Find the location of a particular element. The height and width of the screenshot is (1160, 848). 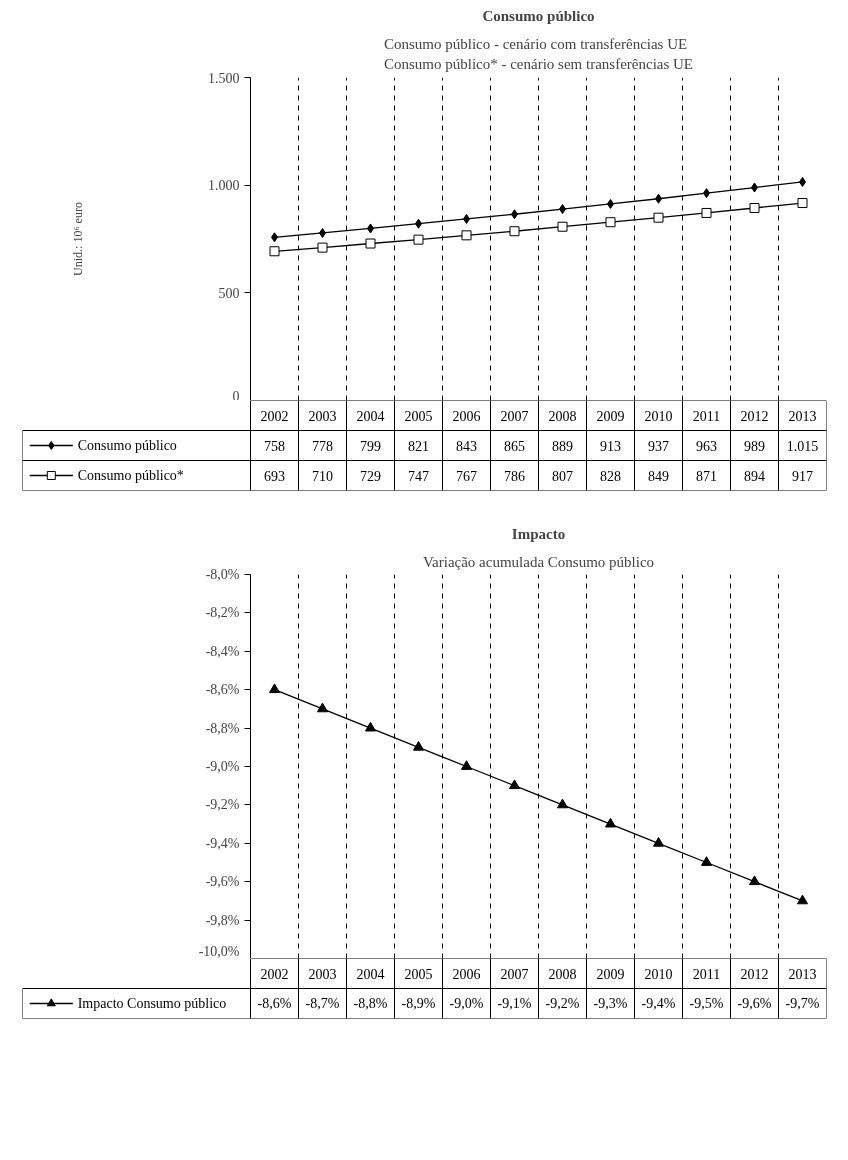

data-label: 894 is located at coordinates (754, 476).